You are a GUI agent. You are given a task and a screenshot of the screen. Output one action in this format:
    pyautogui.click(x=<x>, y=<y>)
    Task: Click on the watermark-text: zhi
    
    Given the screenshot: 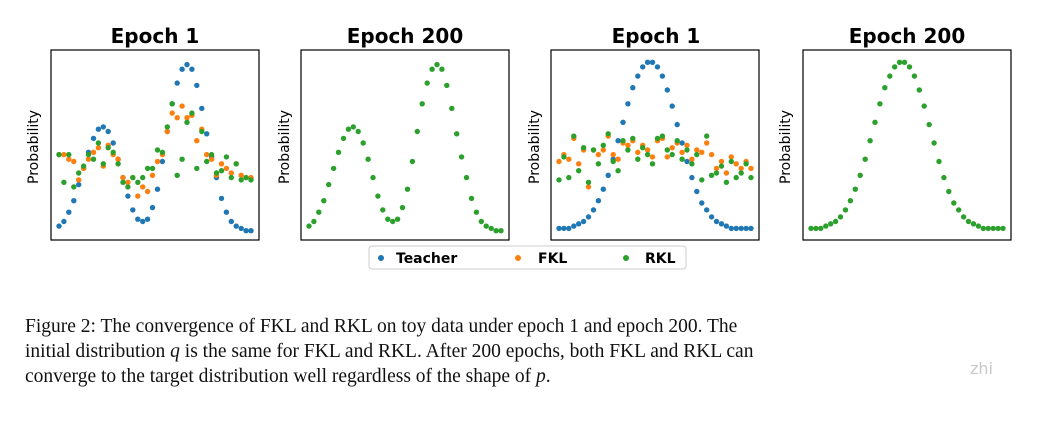 What is the action you would take?
    pyautogui.click(x=981, y=368)
    